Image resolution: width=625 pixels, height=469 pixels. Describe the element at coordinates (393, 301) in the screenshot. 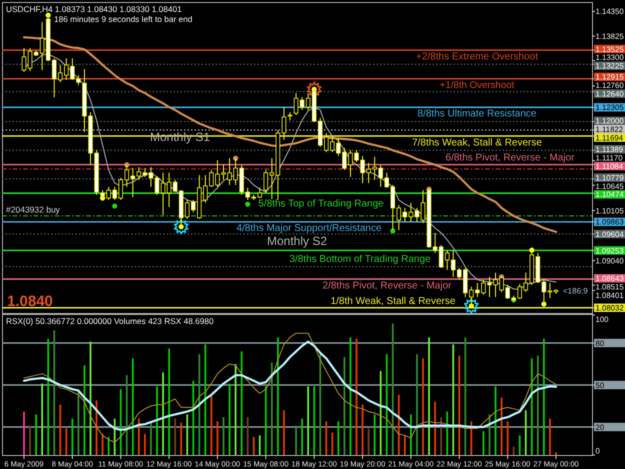

I see `ref-line-label: 1/8th Weak, Stall & Reverse` at that location.